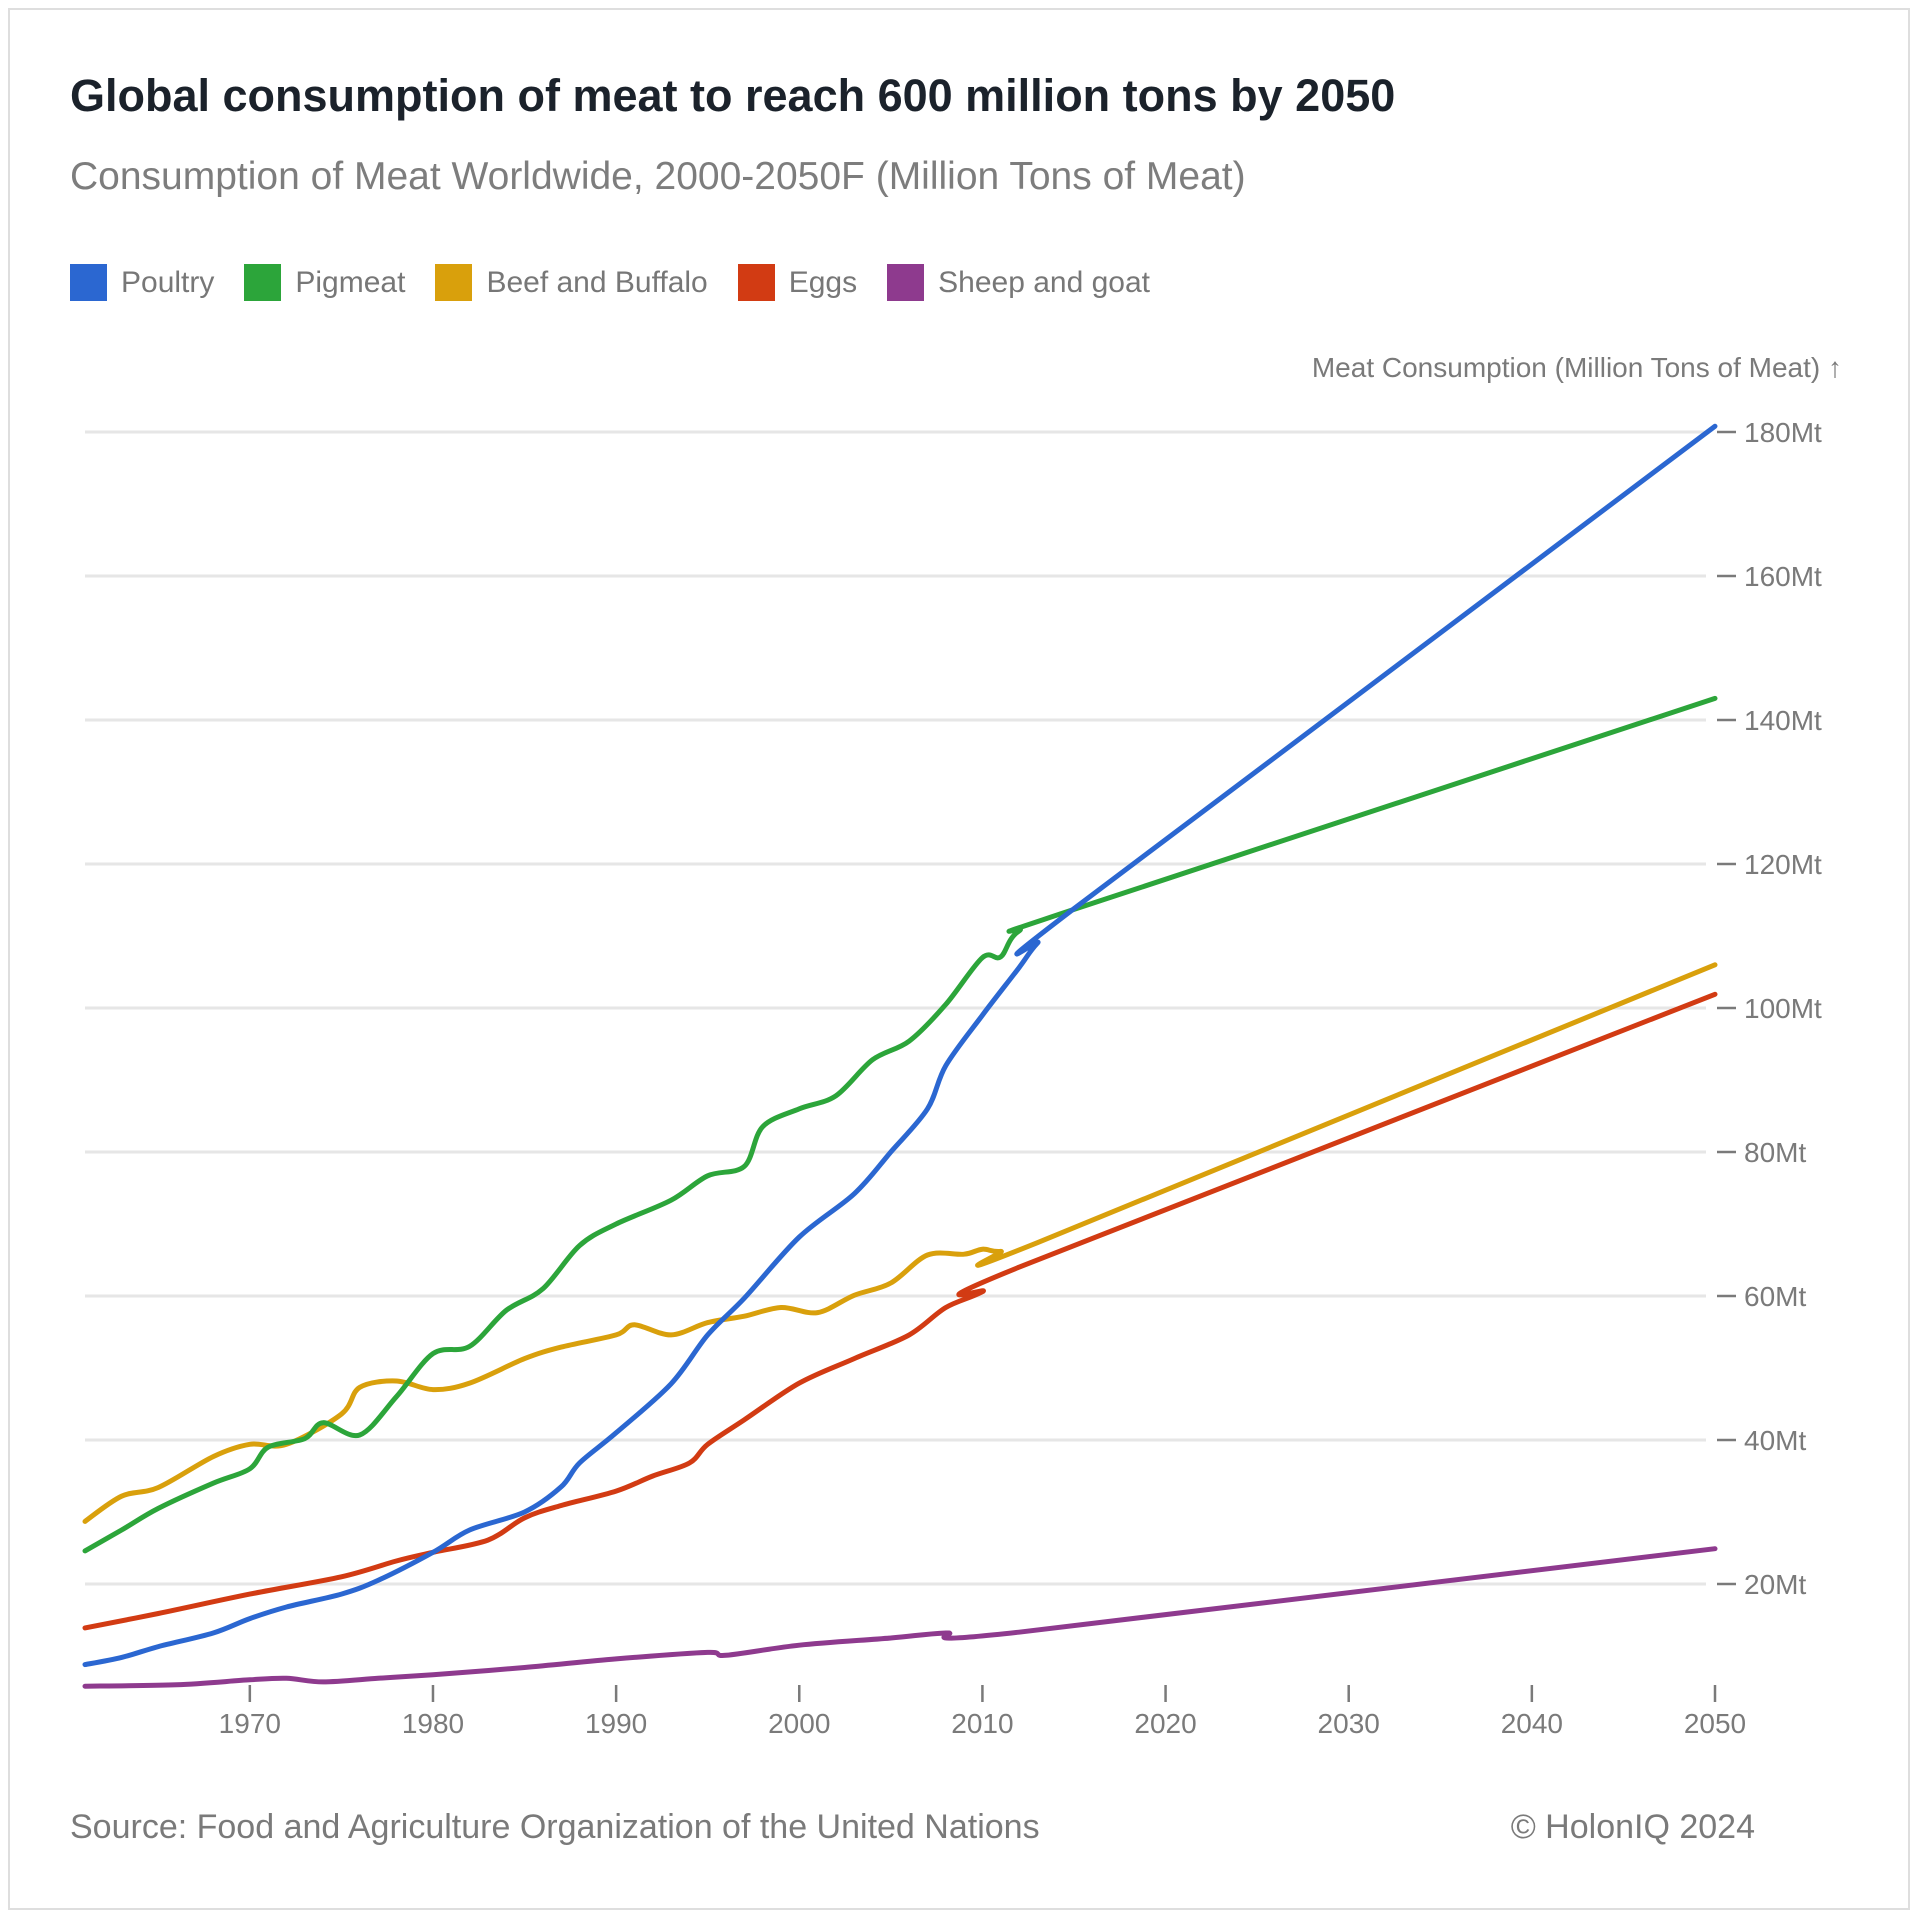  I want to click on y-tick-label: 160Mt, so click(1783, 576).